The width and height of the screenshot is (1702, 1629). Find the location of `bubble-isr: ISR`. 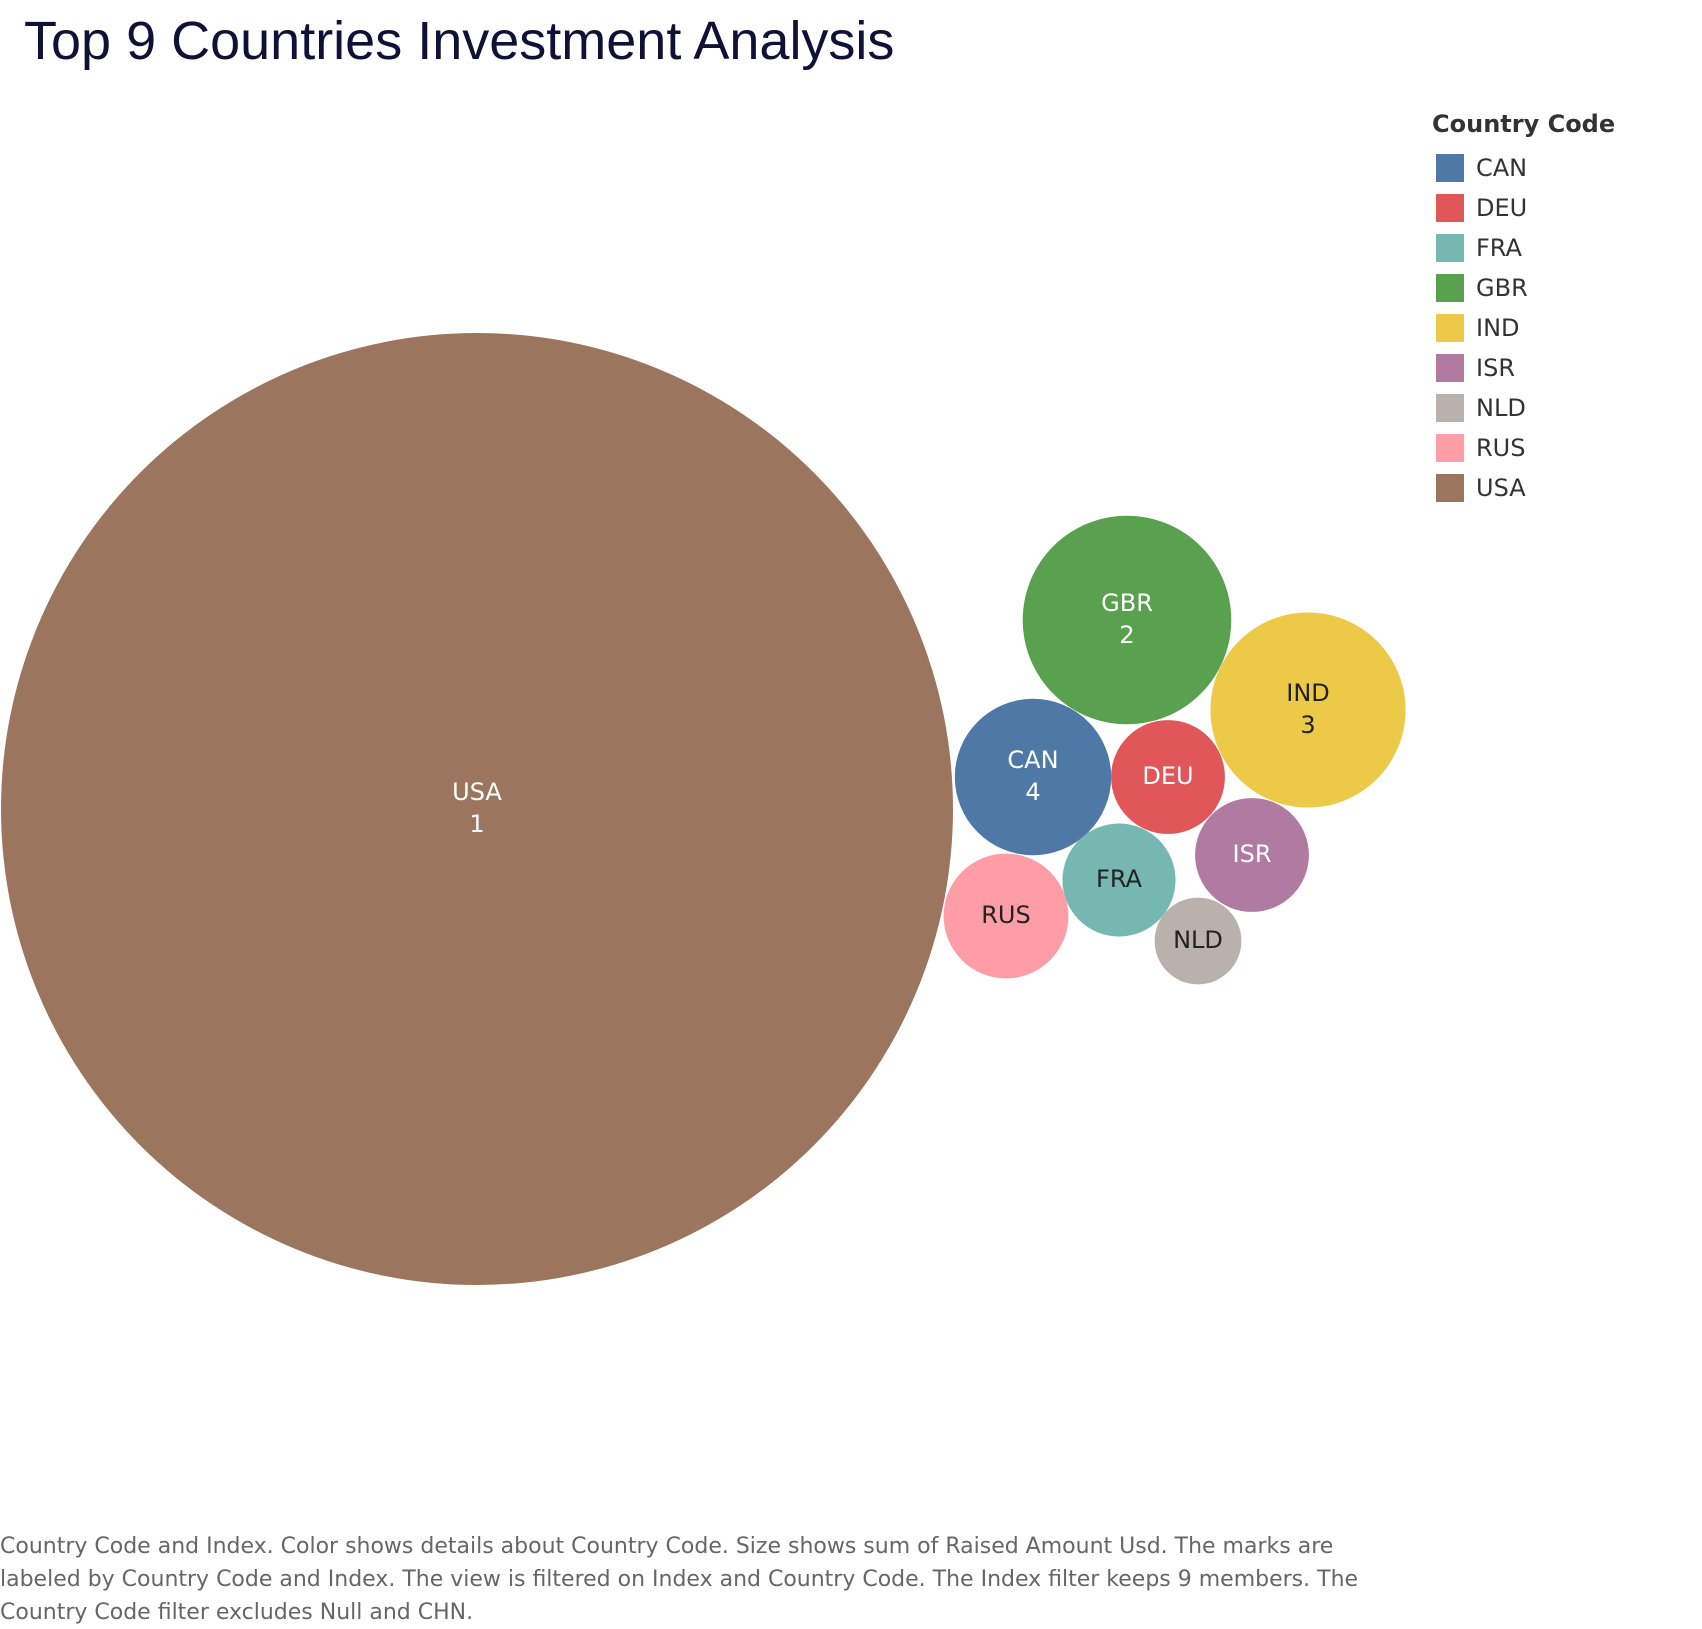

bubble-isr: ISR is located at coordinates (1252, 855).